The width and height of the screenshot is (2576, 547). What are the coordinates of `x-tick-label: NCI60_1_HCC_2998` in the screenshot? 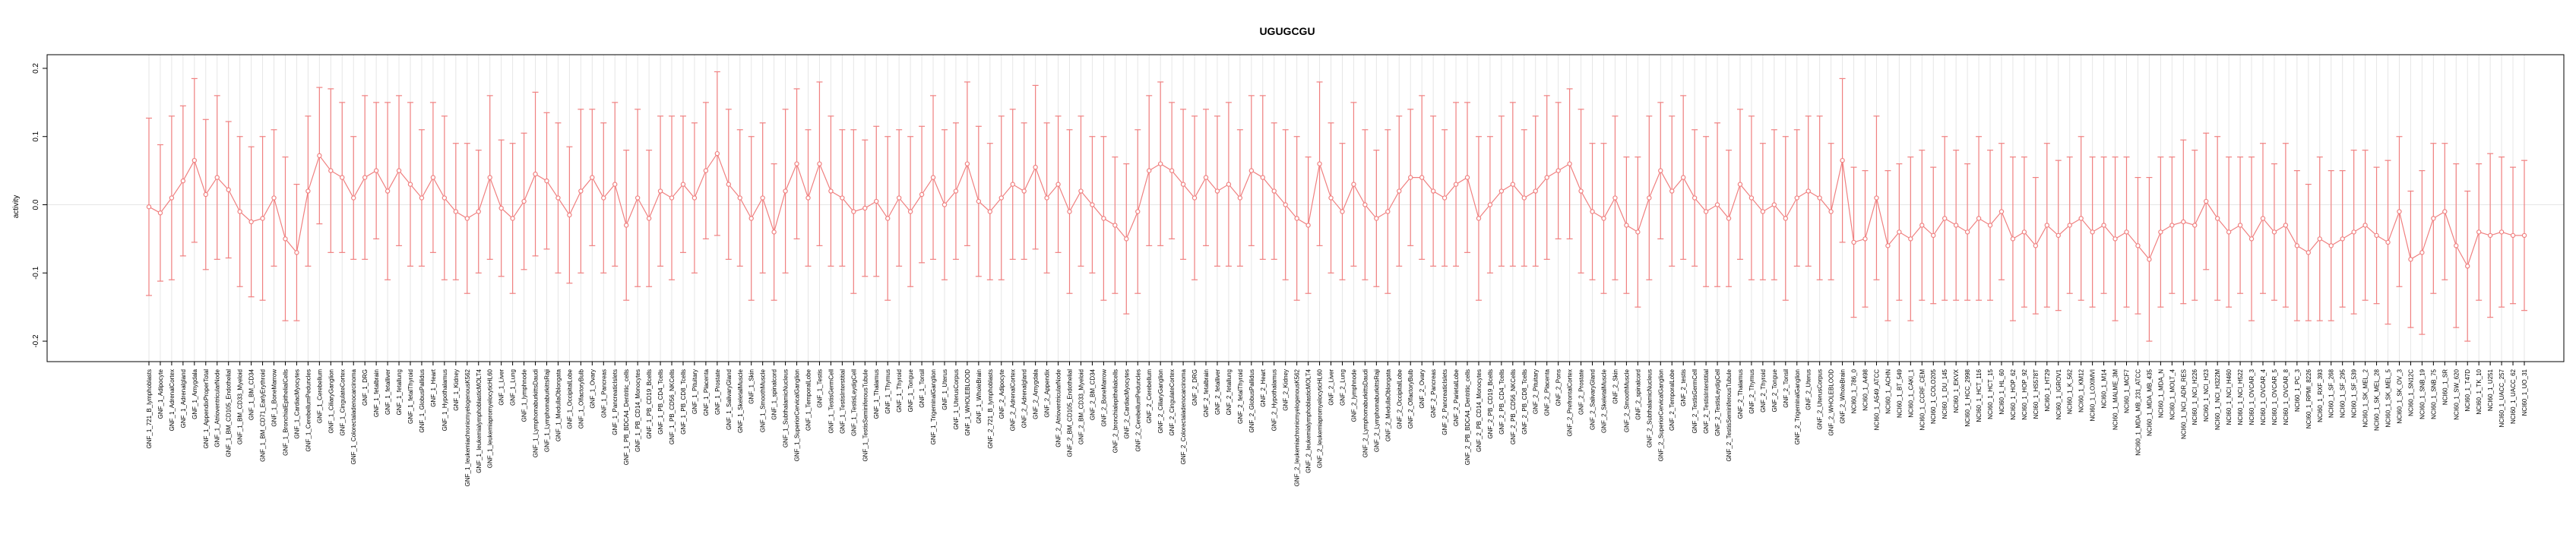 It's located at (1967, 397).